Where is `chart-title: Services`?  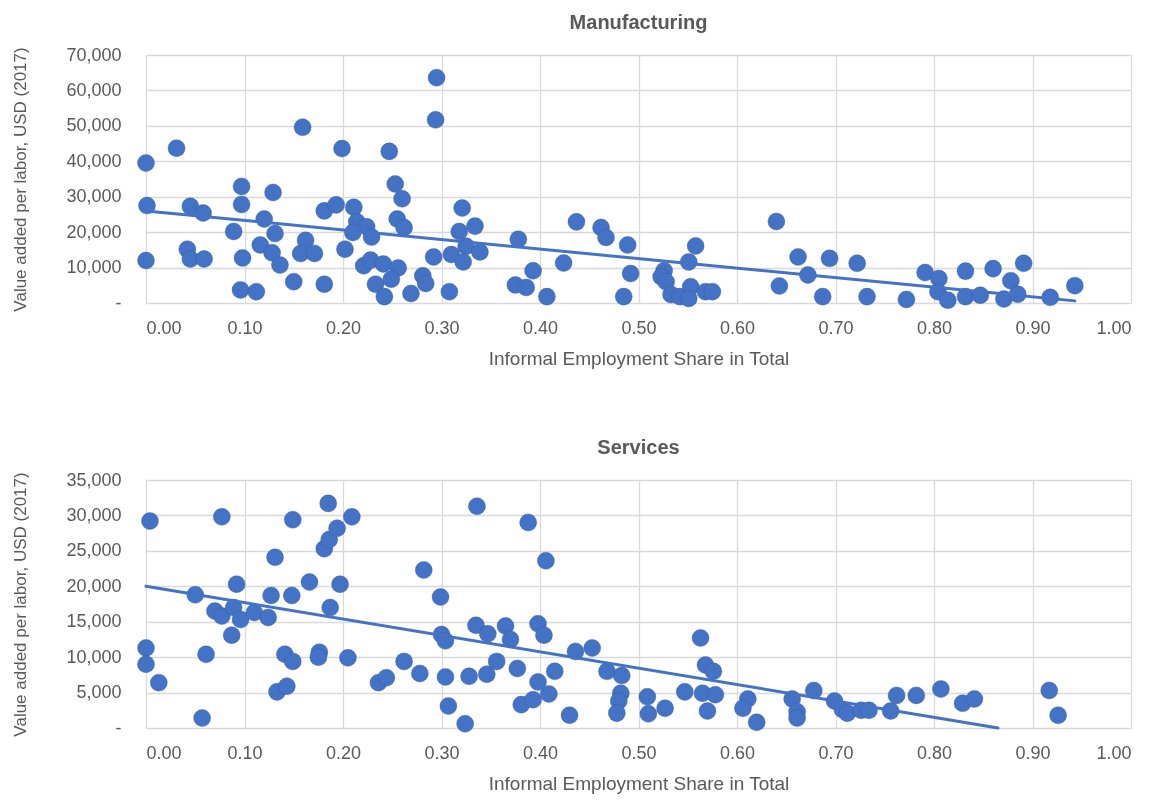 chart-title: Services is located at coordinates (638, 447).